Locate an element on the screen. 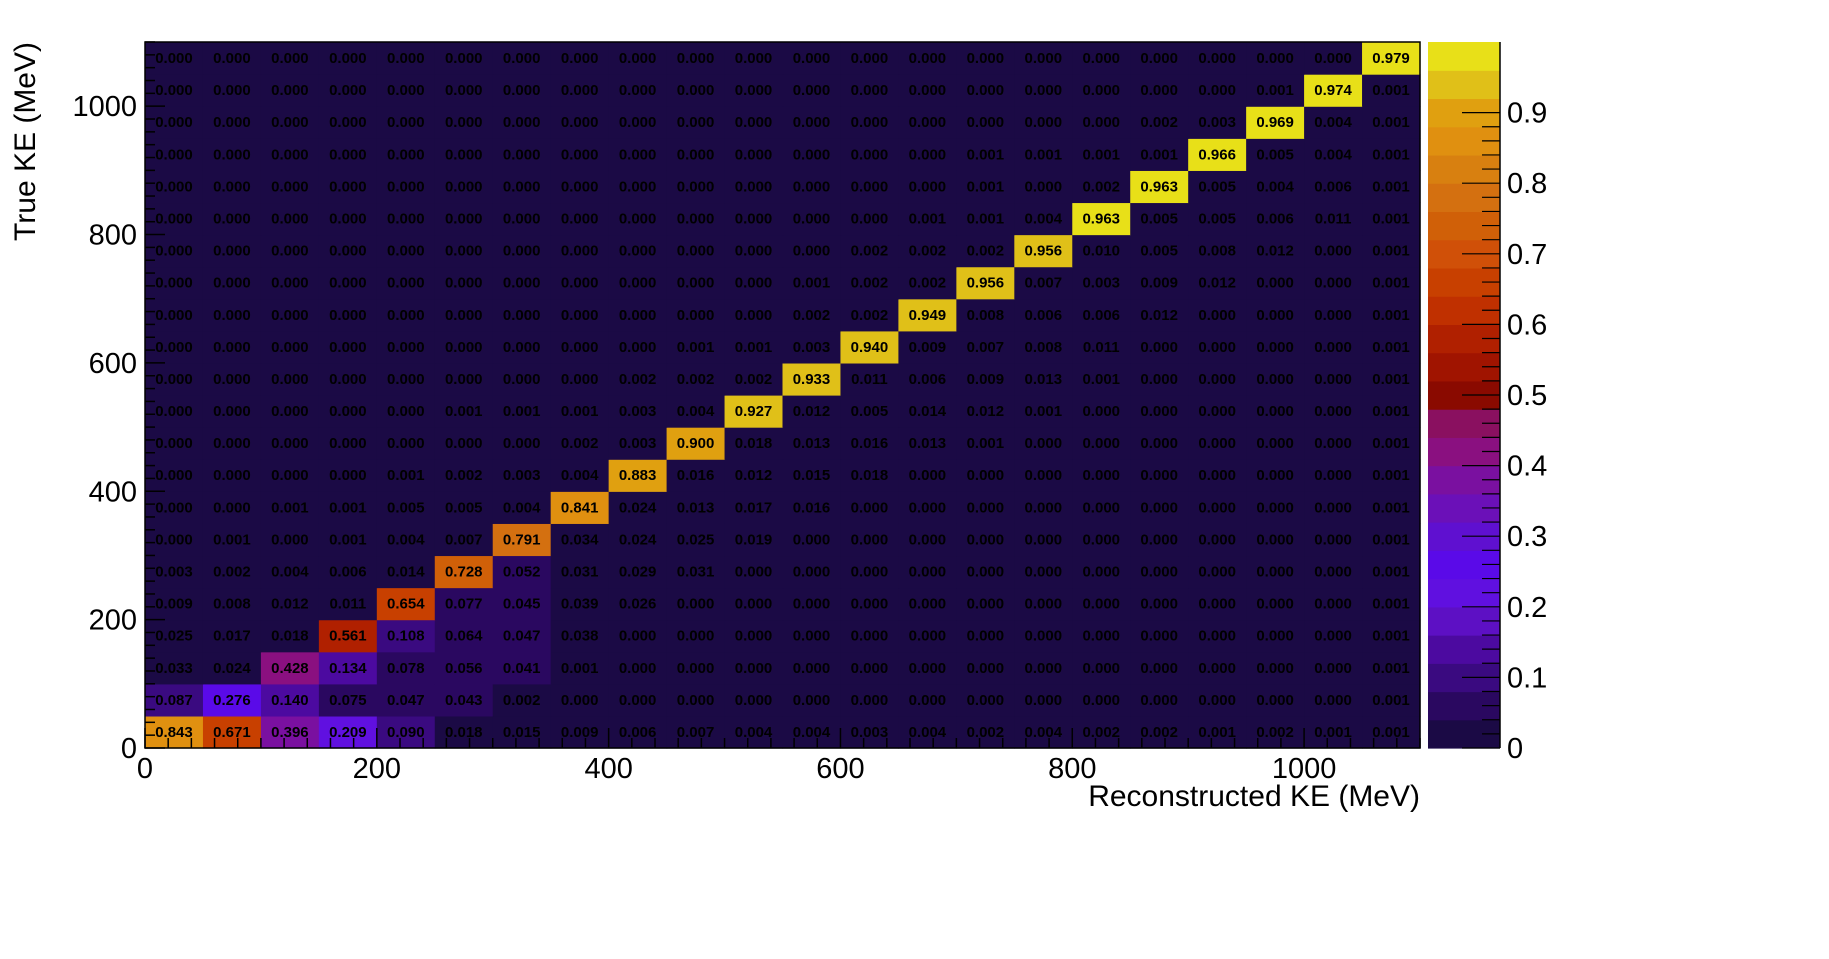  cell-value-label: 0.671 is located at coordinates (232, 732).